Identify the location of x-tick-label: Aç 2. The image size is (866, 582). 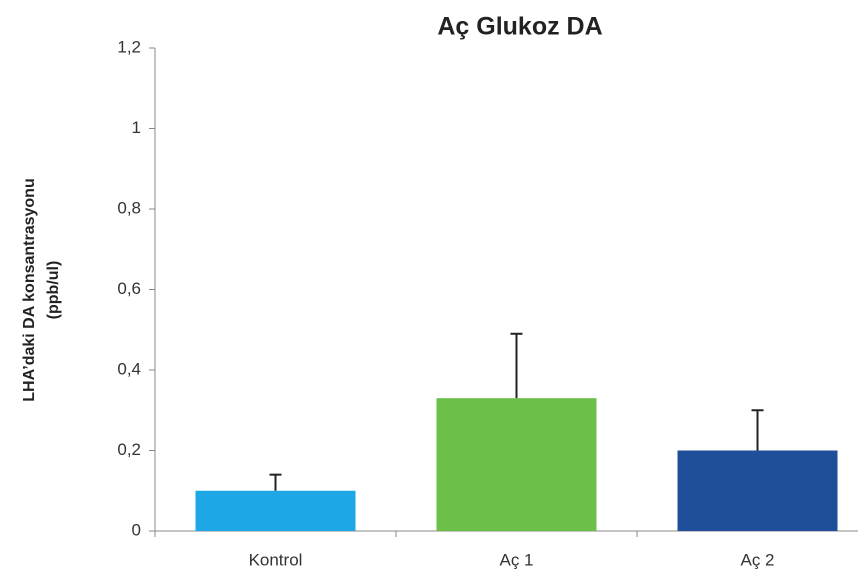
(757, 559).